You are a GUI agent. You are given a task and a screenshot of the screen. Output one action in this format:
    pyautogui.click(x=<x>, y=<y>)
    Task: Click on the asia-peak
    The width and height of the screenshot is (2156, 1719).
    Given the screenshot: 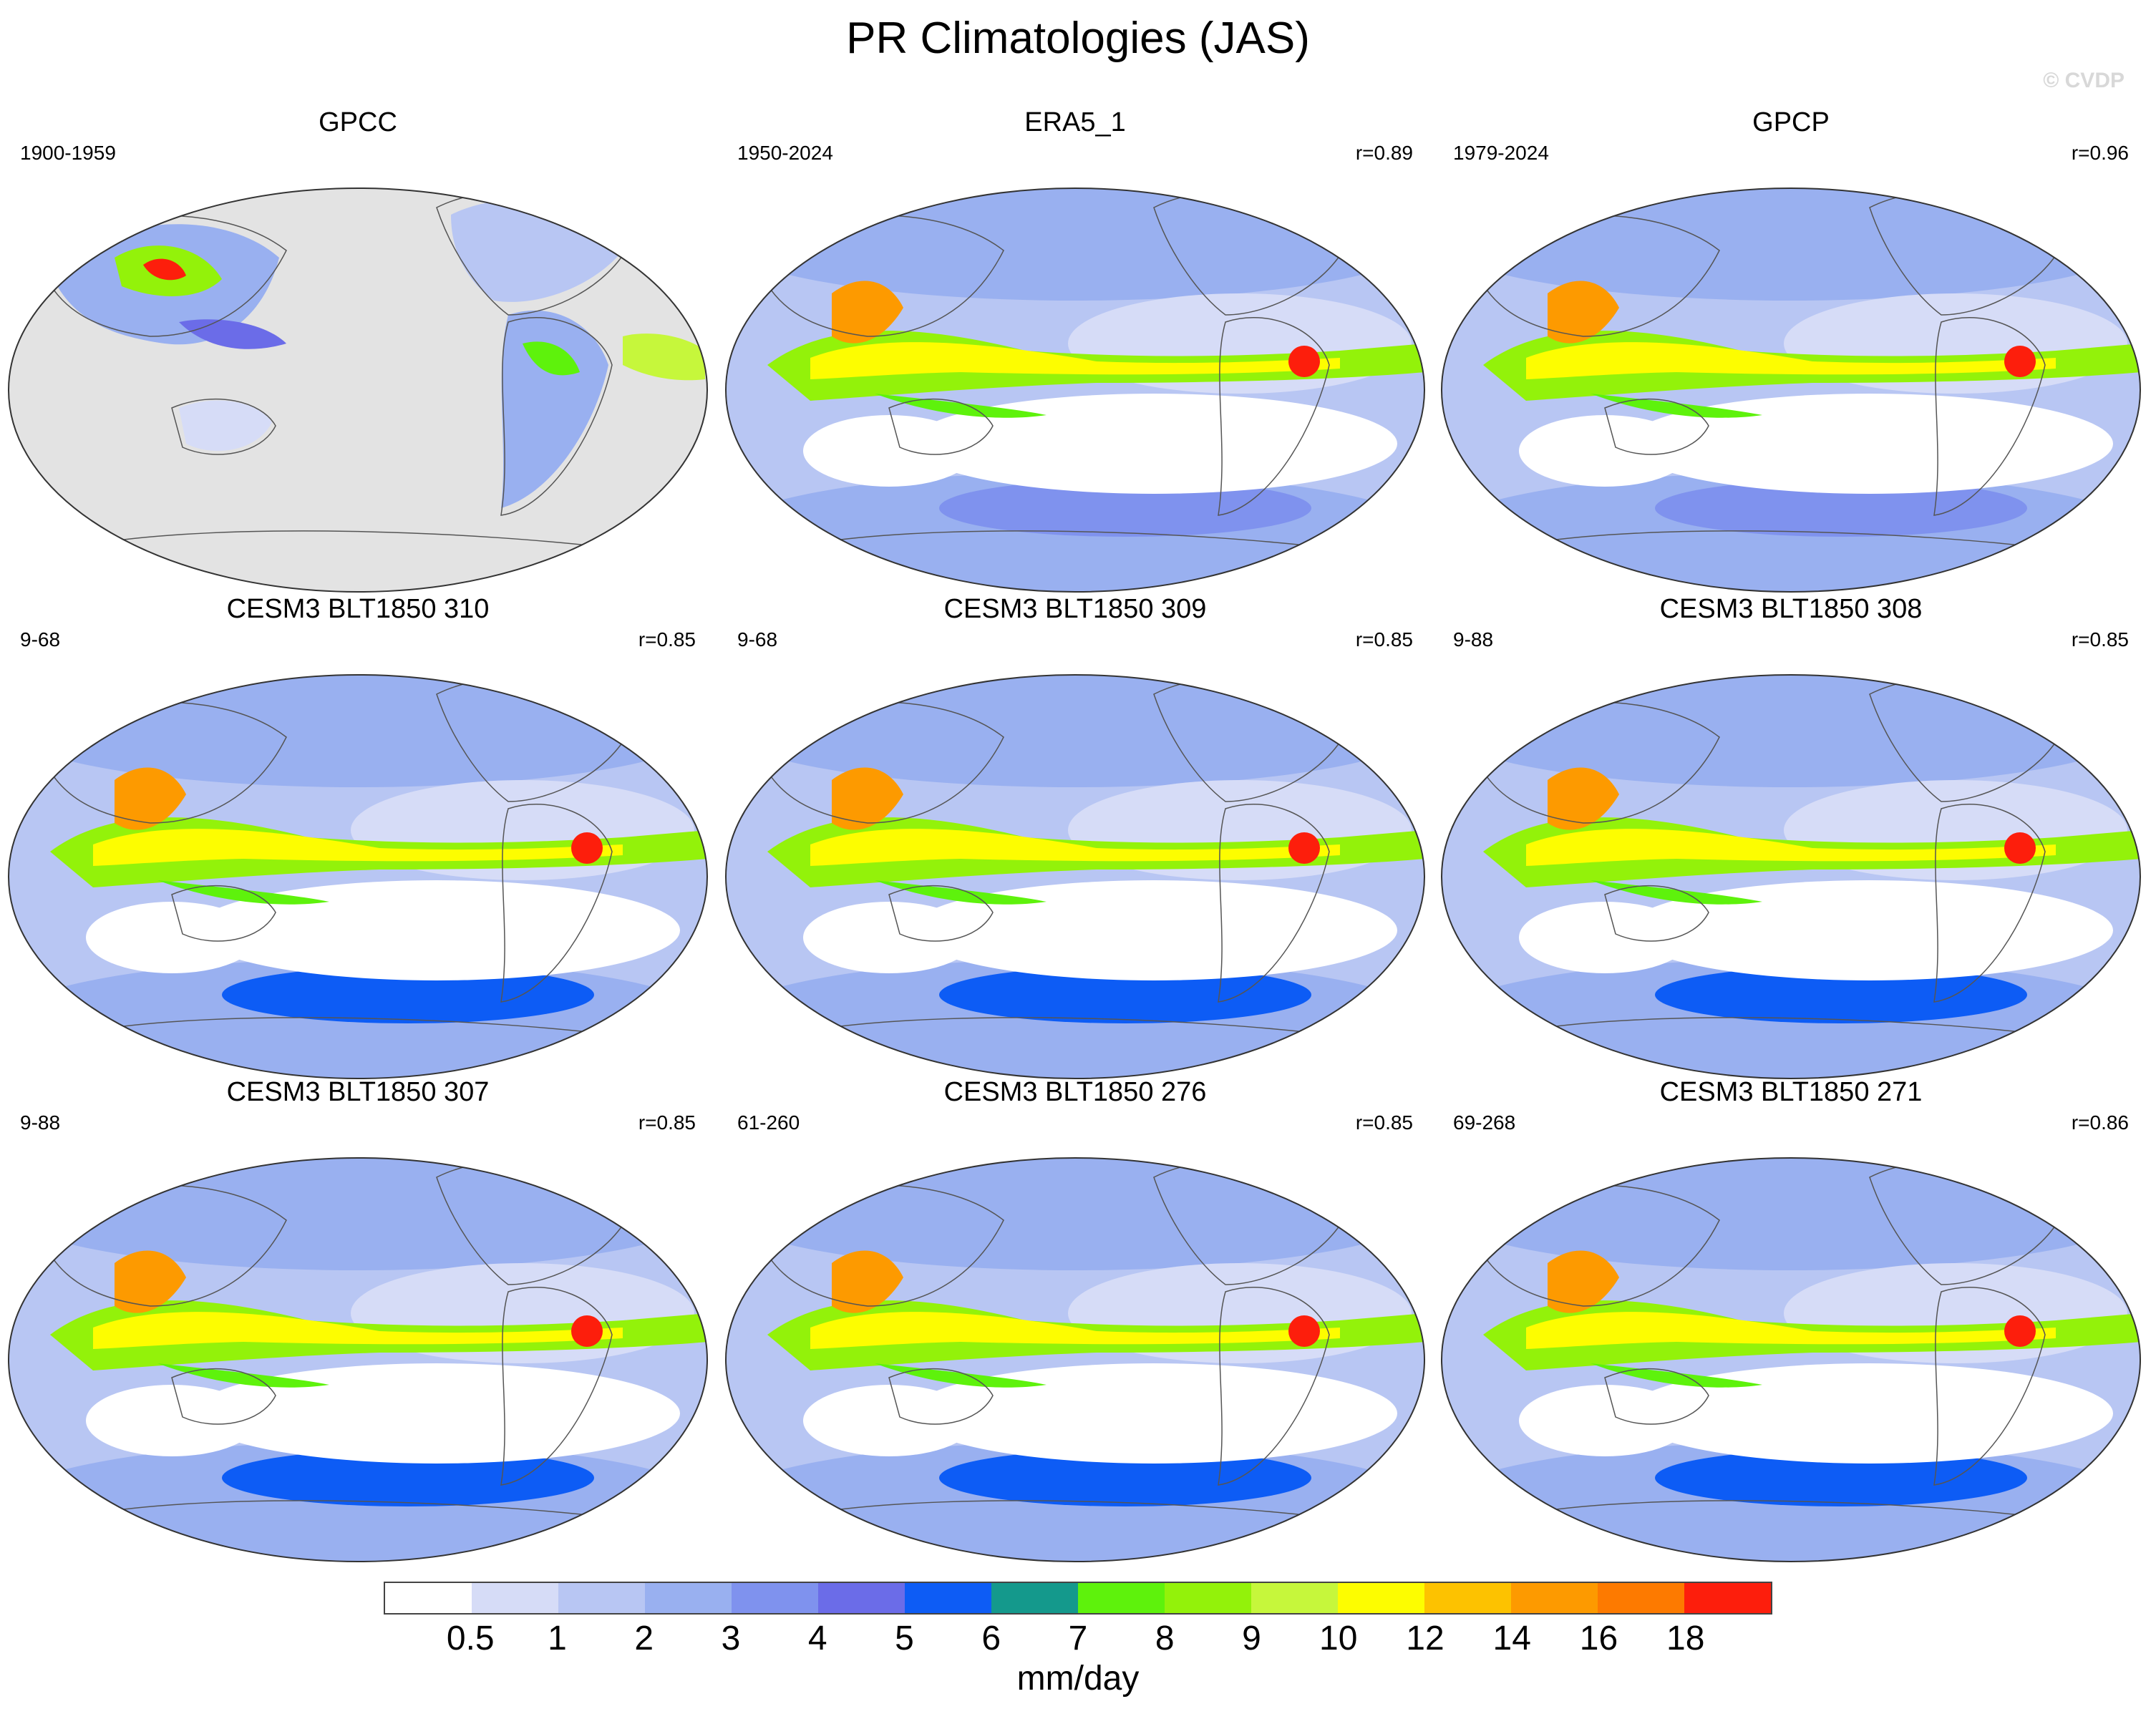 What is the action you would take?
    pyautogui.click(x=165, y=269)
    